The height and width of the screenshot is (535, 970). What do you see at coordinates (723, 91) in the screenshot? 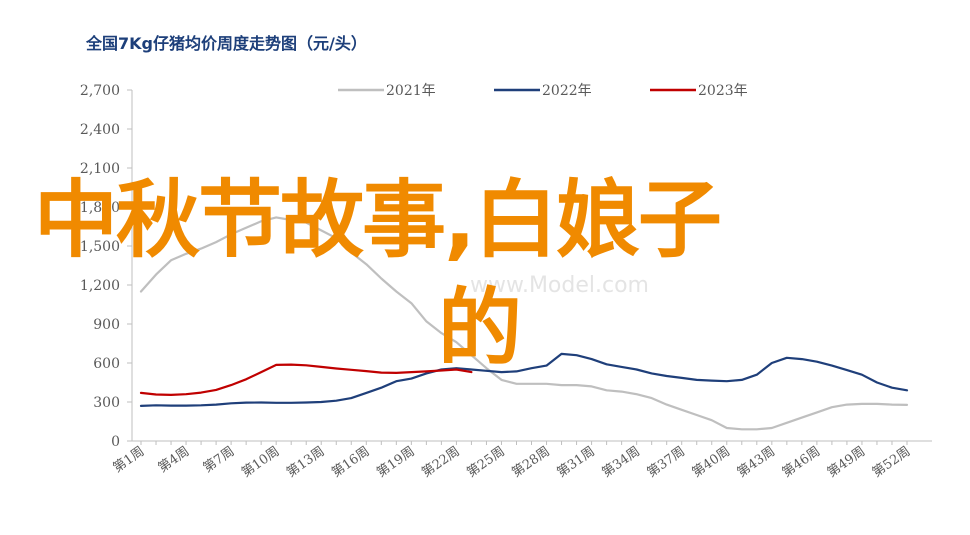
I see `legend-label: 2023年` at bounding box center [723, 91].